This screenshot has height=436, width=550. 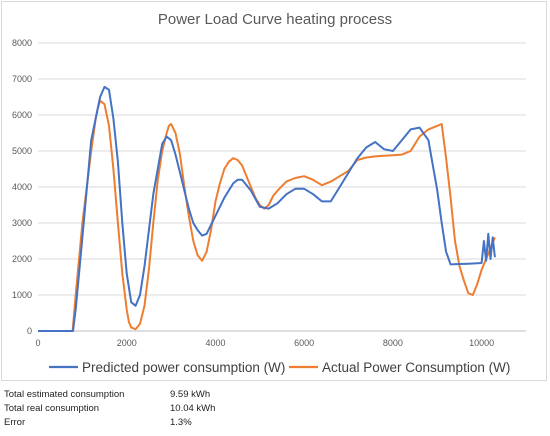 What do you see at coordinates (181, 422) in the screenshot?
I see `stat-value: 1.3%` at bounding box center [181, 422].